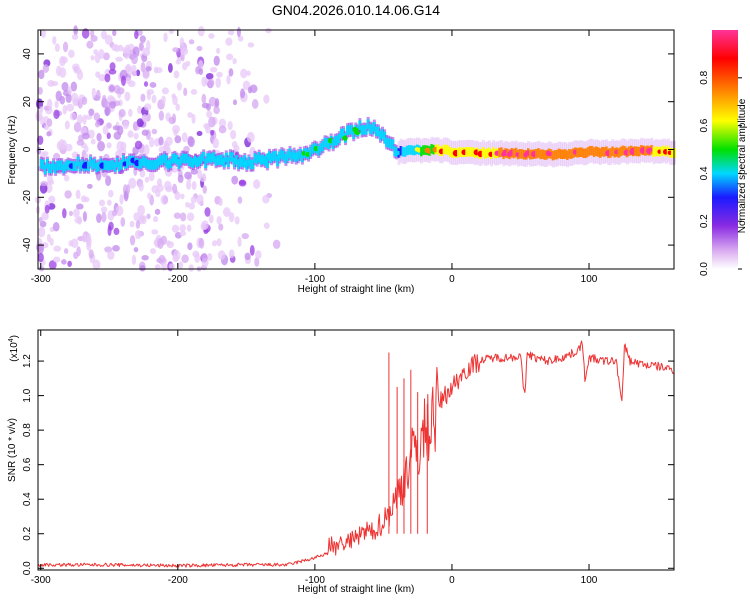  I want to click on spectrogram-x-tick-label: -100, so click(315, 279).